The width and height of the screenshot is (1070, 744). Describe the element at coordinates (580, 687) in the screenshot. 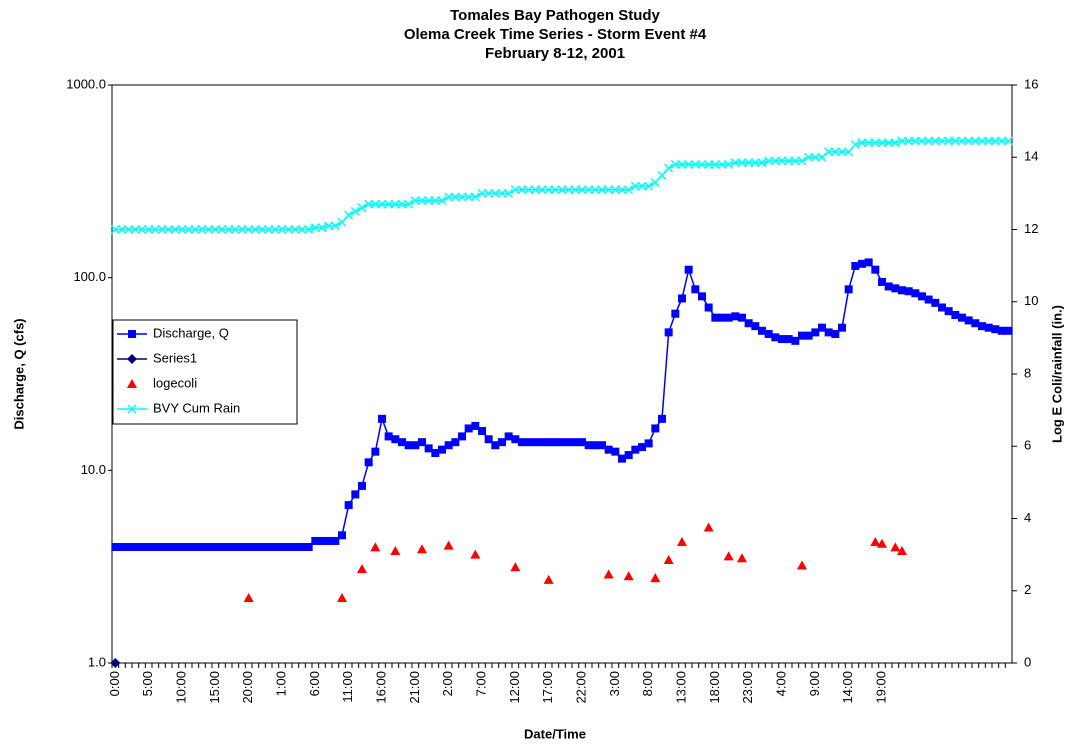

I see `x-tick-label: 22:00` at that location.